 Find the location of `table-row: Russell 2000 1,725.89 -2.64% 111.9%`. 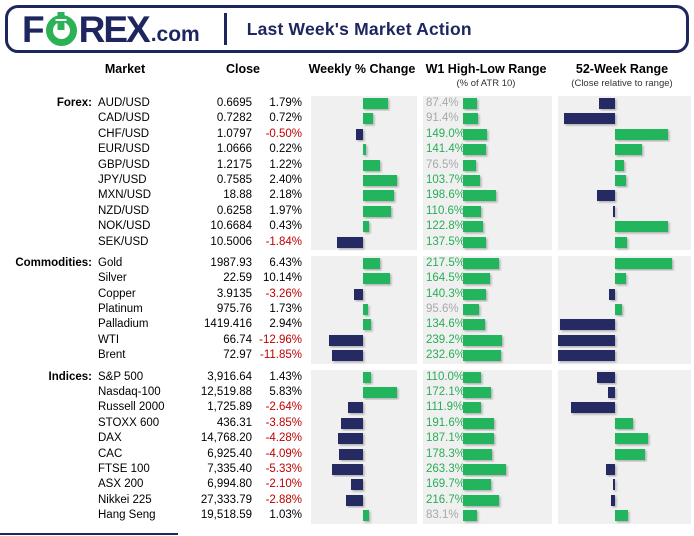

table-row: Russell 2000 1,725.89 -2.64% 111.9% is located at coordinates (347, 408).